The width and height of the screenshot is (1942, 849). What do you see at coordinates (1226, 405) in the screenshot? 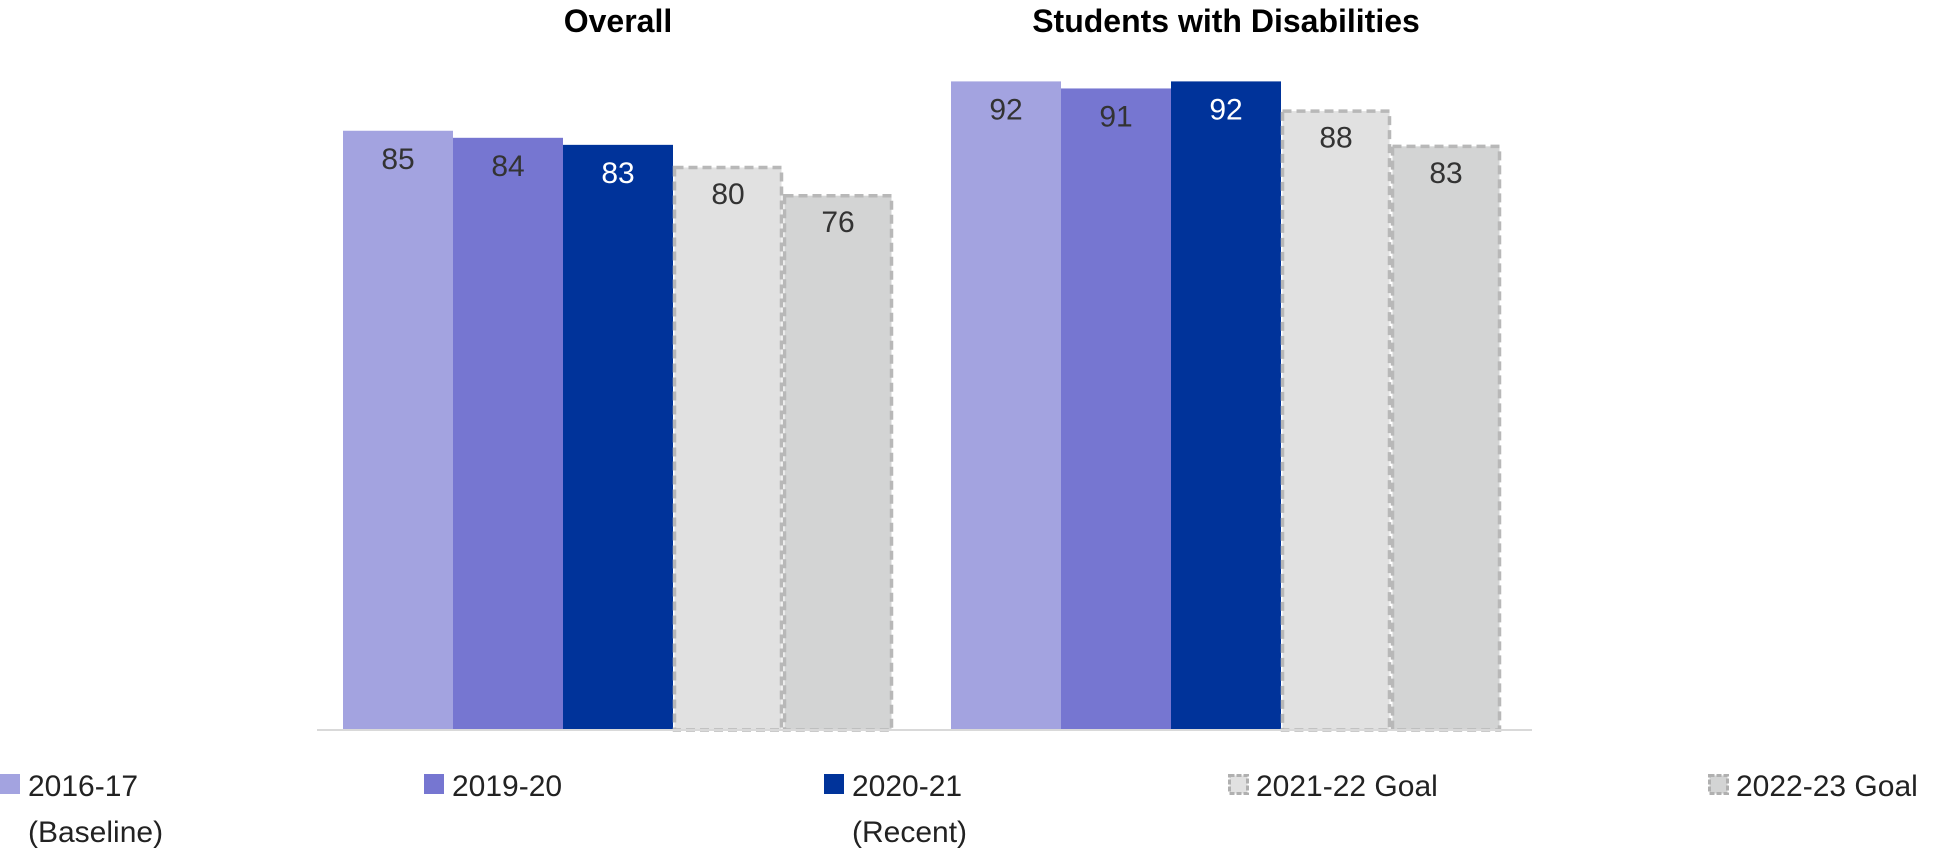
I see `bar-2020-21-recent-students-with-disabilities` at bounding box center [1226, 405].